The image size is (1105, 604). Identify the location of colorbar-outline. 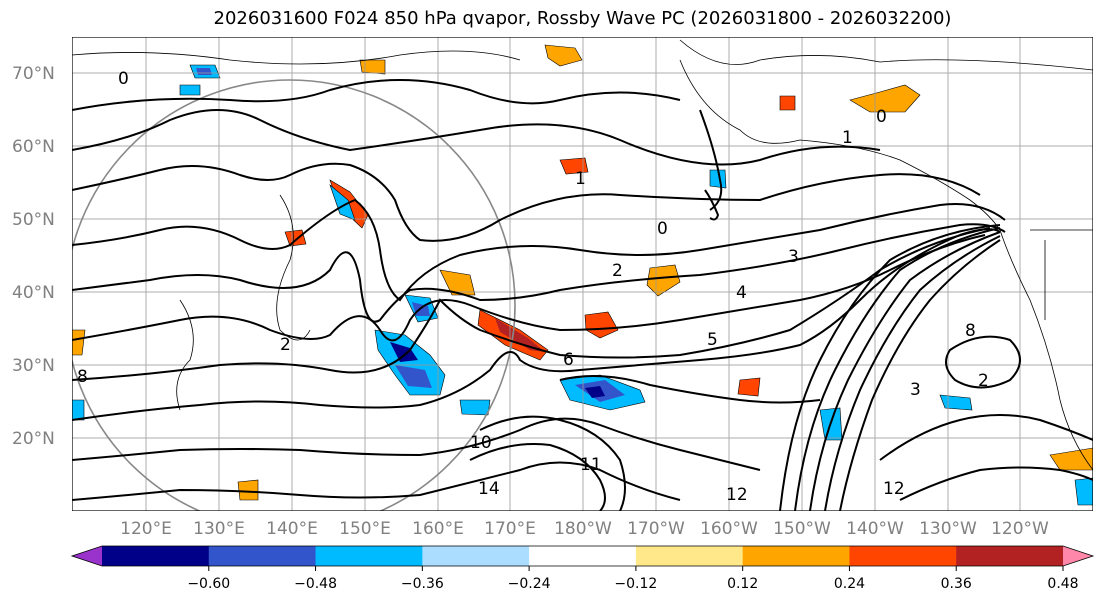
(582, 556).